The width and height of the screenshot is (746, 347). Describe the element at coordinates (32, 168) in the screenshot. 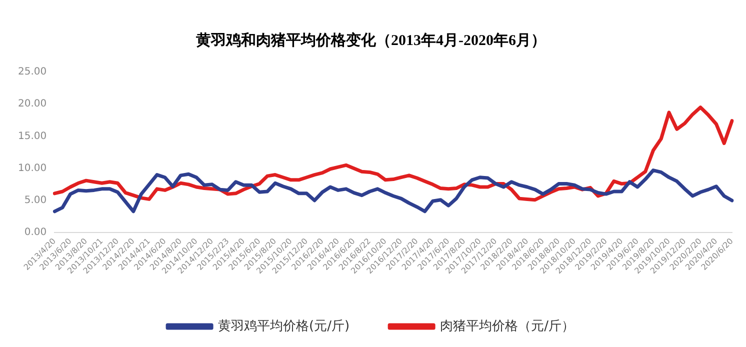

I see `y-tick-label: 10.00` at that location.